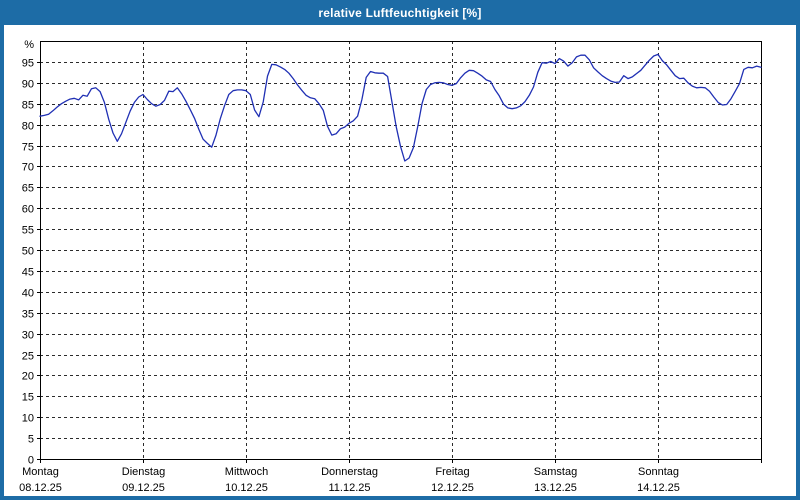 The height and width of the screenshot is (500, 800). I want to click on day-date-label: 11.12.25, so click(349, 488).